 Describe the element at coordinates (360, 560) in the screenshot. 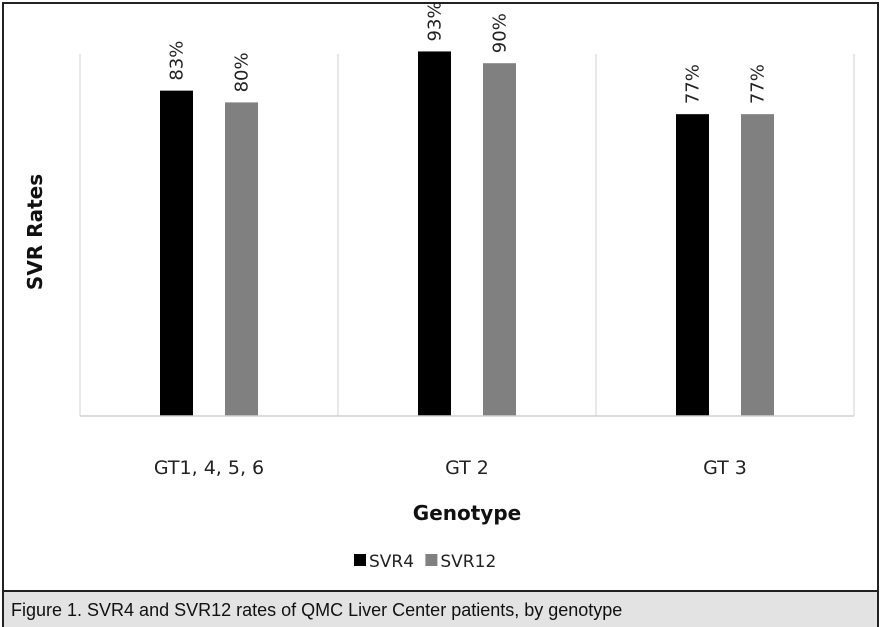

I see `legend-swatch-svr4` at that location.